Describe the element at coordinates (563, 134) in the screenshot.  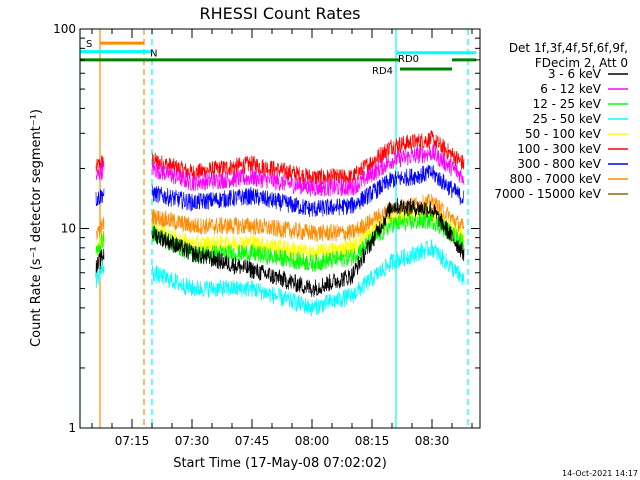
I see `legend-label-4: 50 - 100 keV` at that location.